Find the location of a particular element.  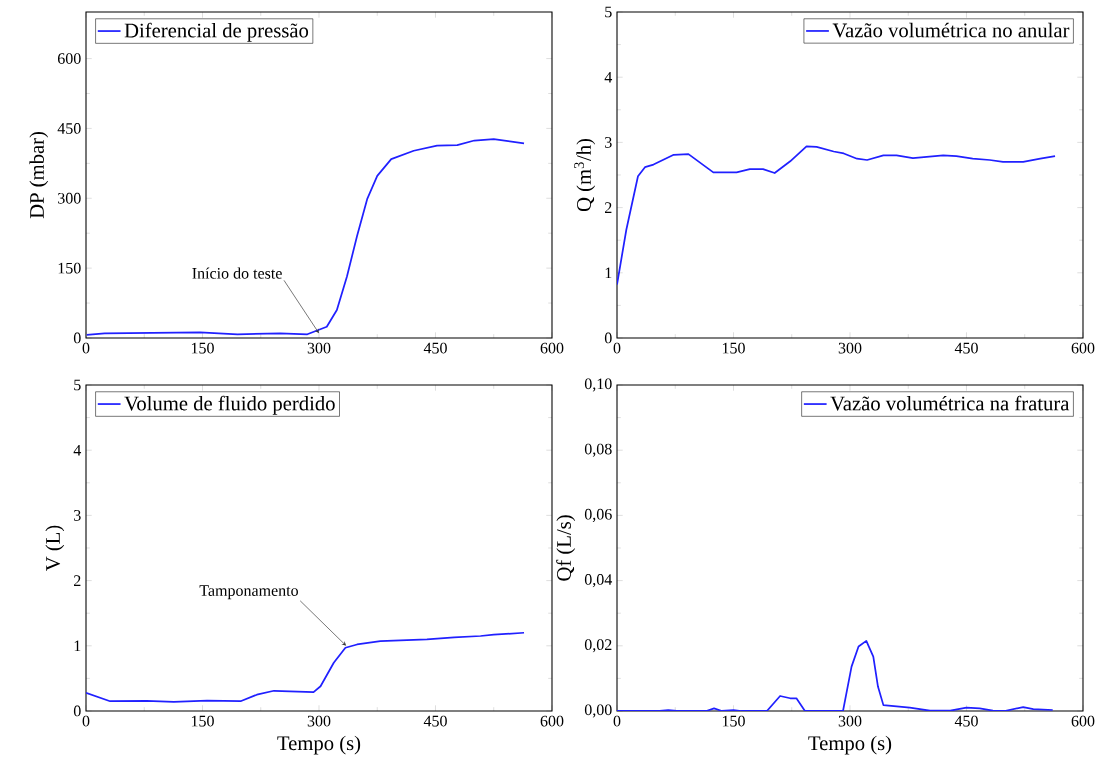

y-tick-label: 0,06 is located at coordinates (598, 515).